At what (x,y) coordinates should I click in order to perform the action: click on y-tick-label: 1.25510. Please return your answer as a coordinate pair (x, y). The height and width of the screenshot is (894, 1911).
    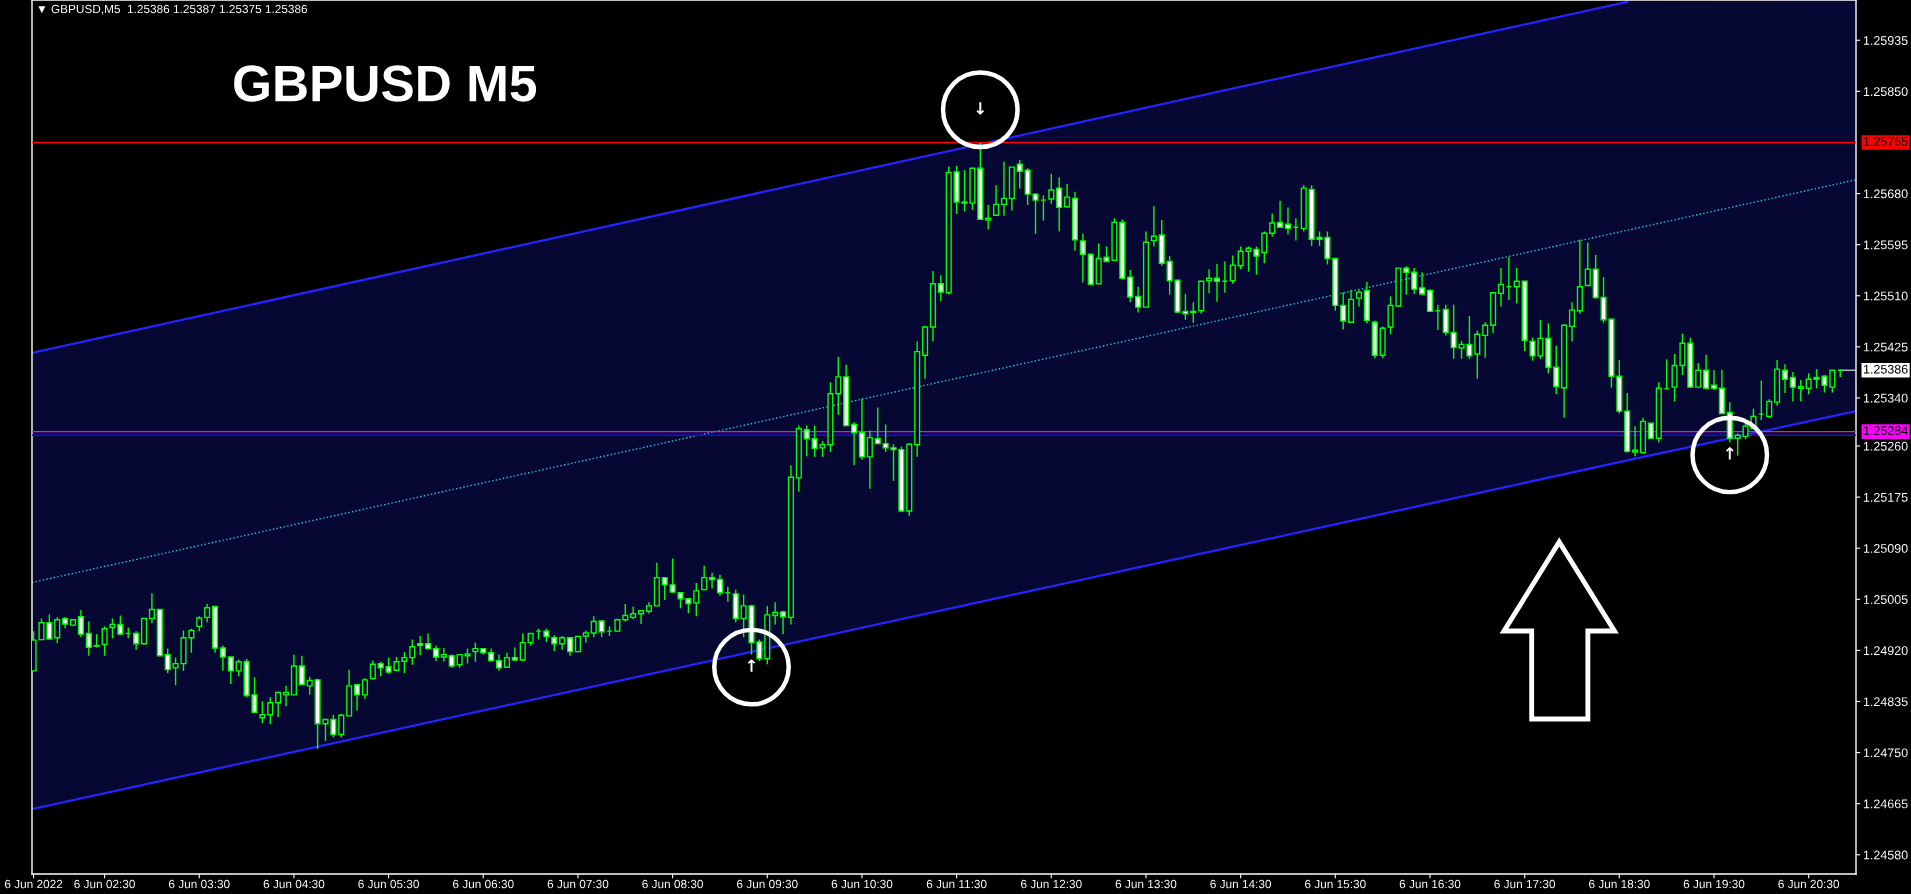
    Looking at the image, I should click on (1885, 296).